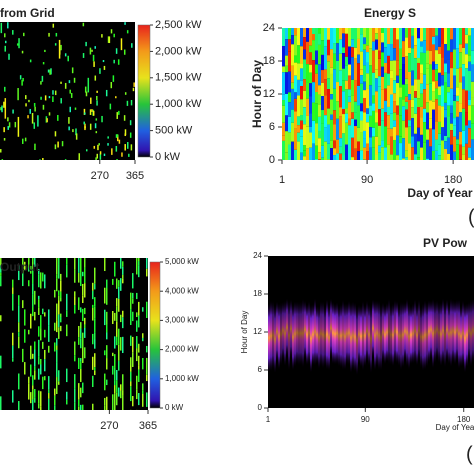 The image size is (474, 474). Describe the element at coordinates (178, 25) in the screenshot. I see `colorbar-label: 2,500 kW` at that location.